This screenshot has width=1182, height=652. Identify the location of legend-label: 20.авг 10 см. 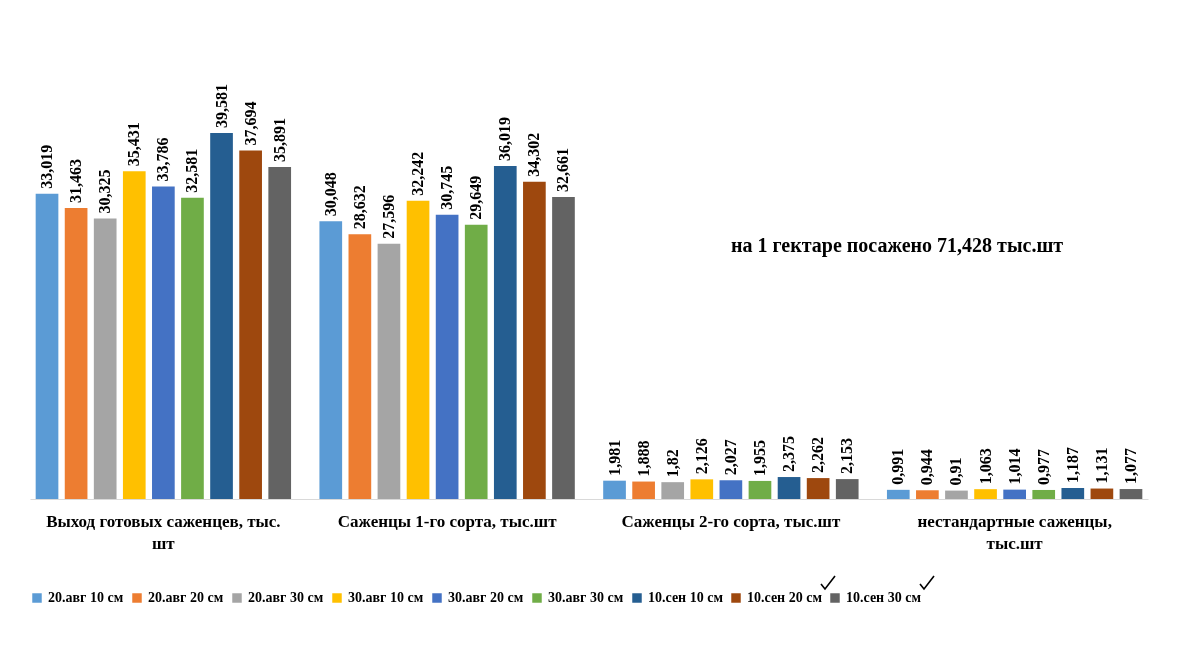
(86, 597).